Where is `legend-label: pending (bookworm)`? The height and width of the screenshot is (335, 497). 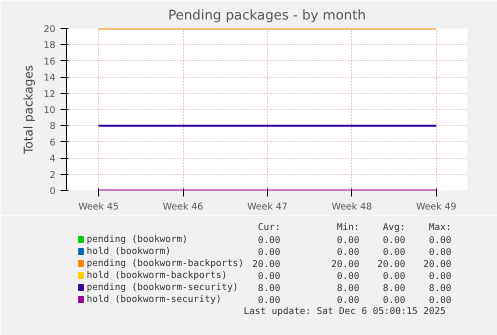
legend-label: pending (bookworm) is located at coordinates (137, 239).